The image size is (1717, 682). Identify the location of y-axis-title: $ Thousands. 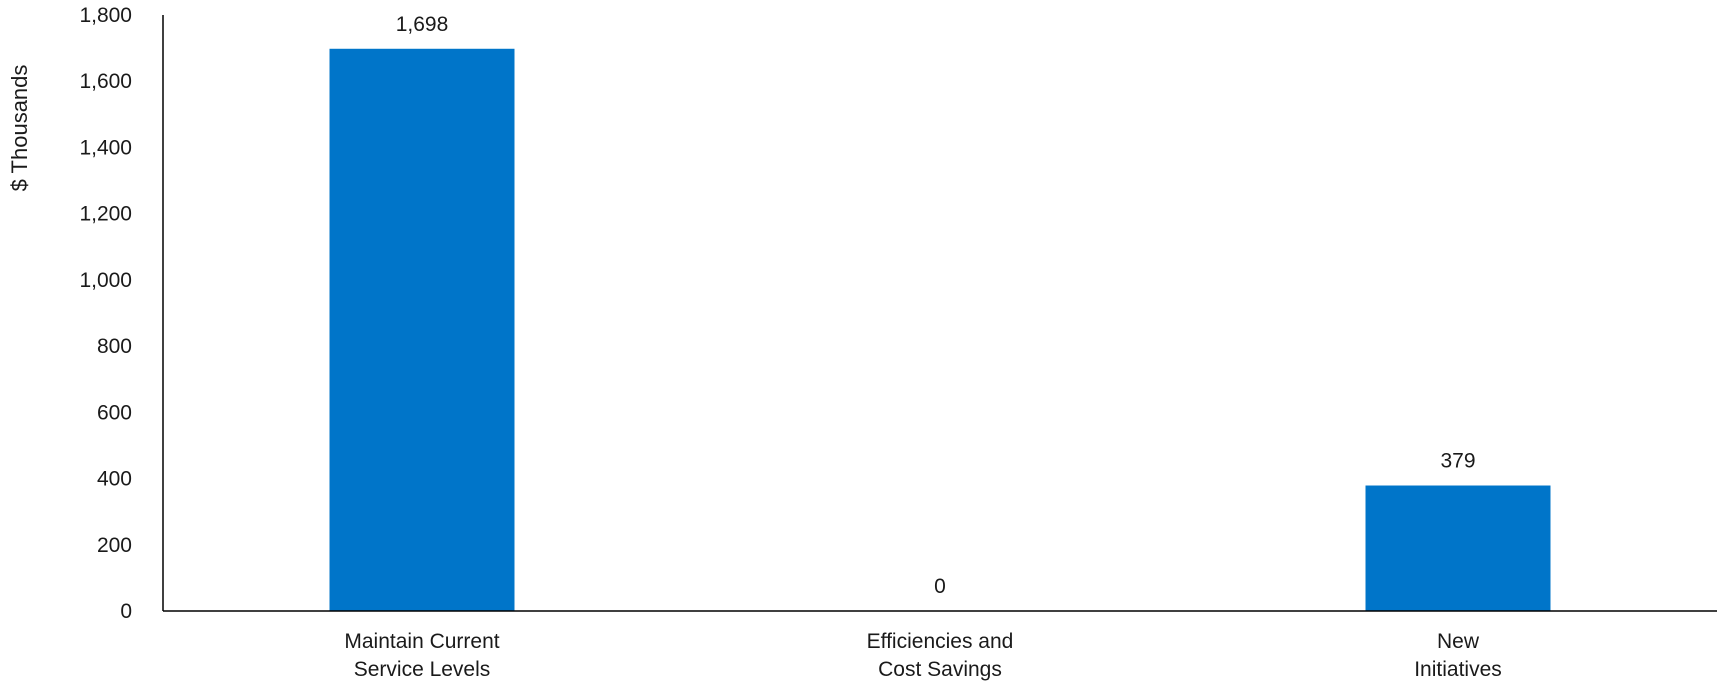
(19, 128).